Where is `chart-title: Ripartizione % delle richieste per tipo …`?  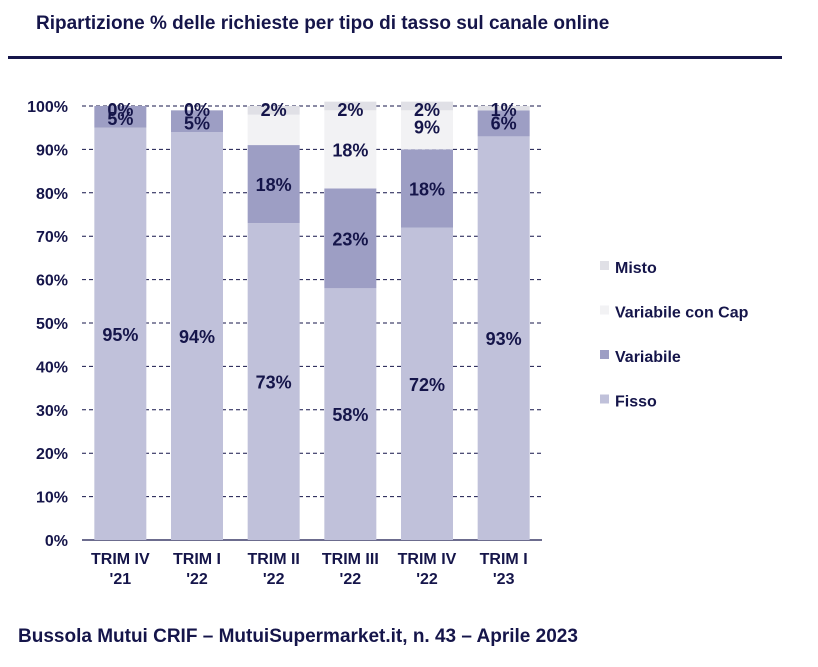
chart-title: Ripartizione % delle richieste per tipo … is located at coordinates (323, 23).